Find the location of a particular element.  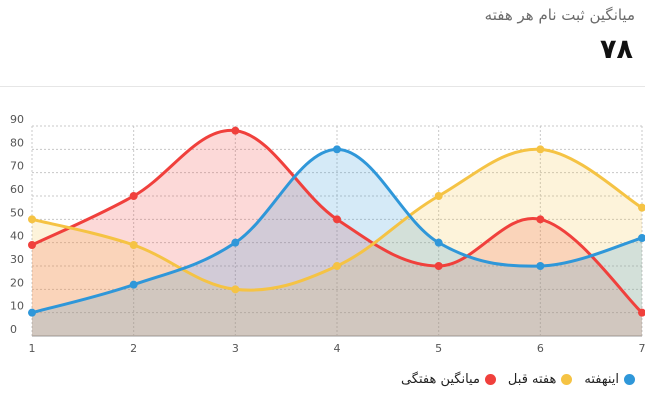

x-tick-label: 3 is located at coordinates (235, 348).